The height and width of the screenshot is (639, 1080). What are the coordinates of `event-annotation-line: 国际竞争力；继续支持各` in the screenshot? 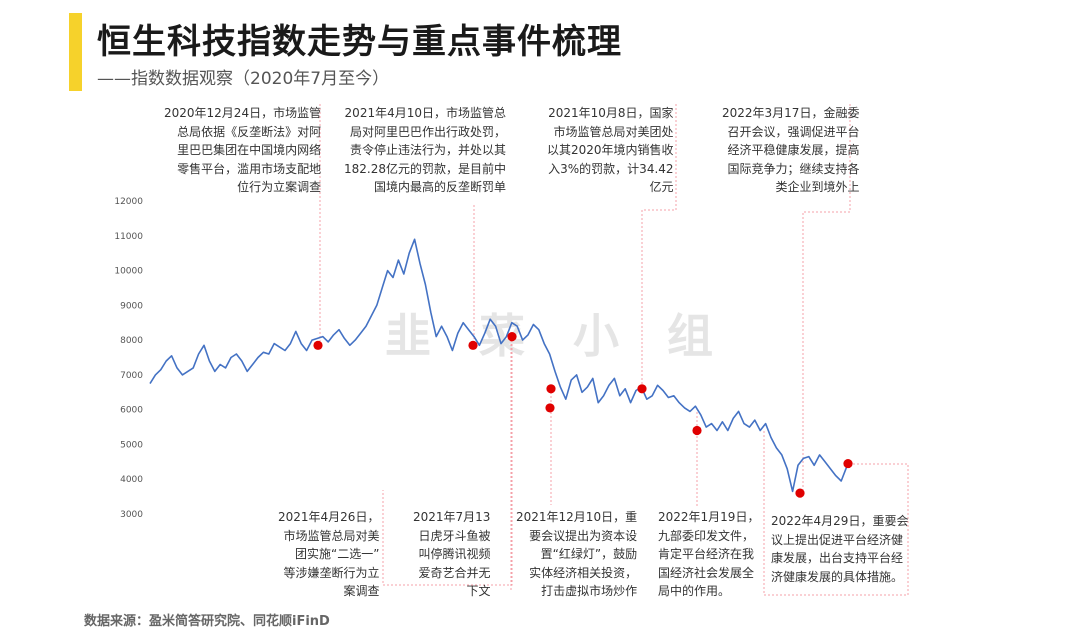 It's located at (793, 168).